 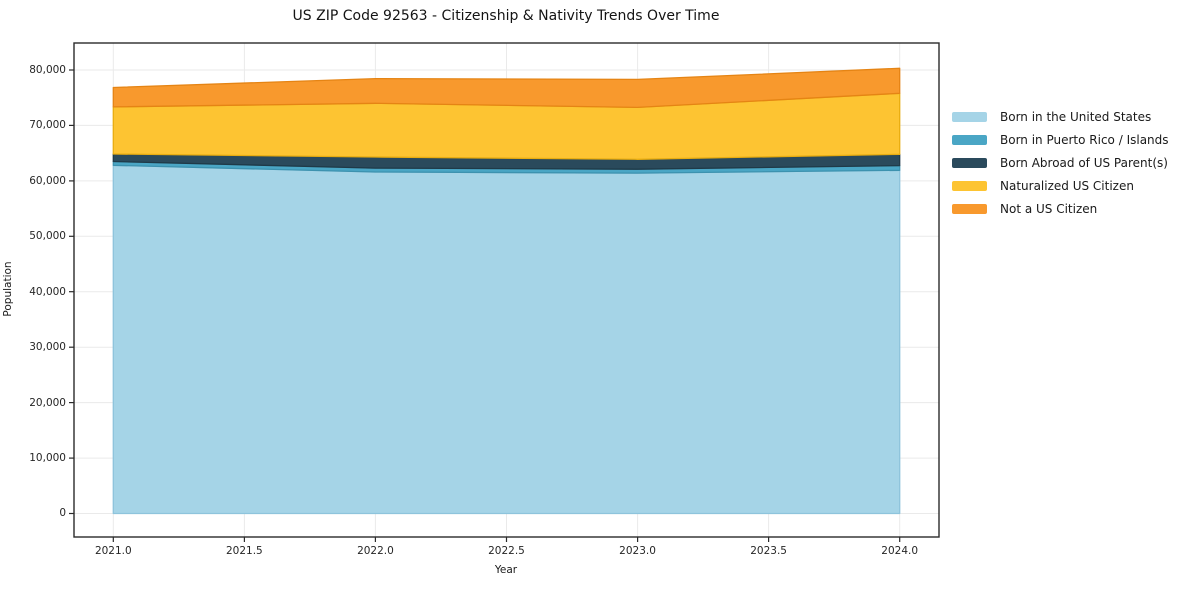 I want to click on x-tick-label: 2022.5, so click(x=506, y=551).